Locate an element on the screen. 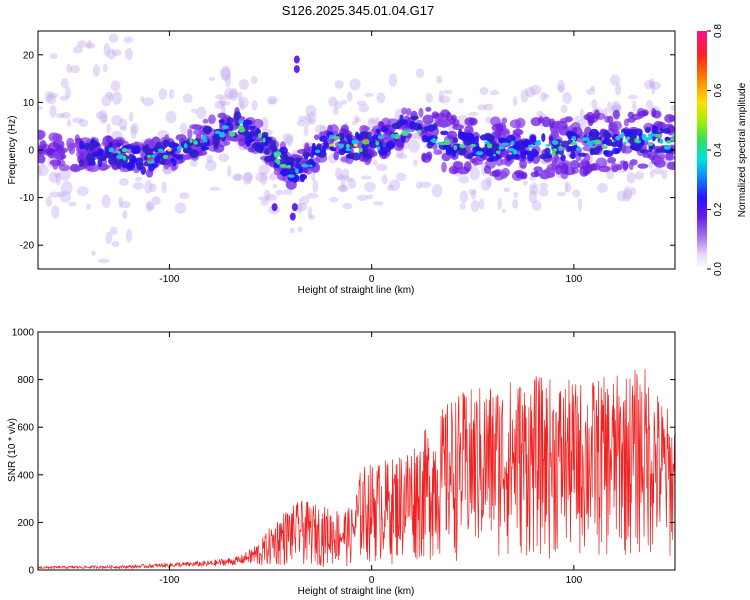 The image size is (750, 600). snr-xlabel: Height of straight line (km) is located at coordinates (356, 591).